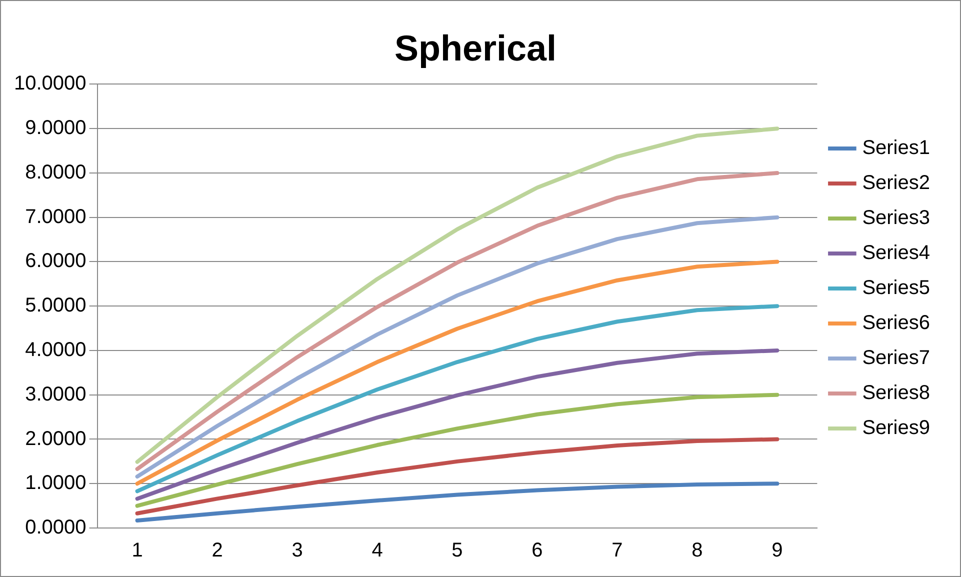 This screenshot has width=961, height=577. What do you see at coordinates (896, 218) in the screenshot?
I see `legend-label: Series3` at bounding box center [896, 218].